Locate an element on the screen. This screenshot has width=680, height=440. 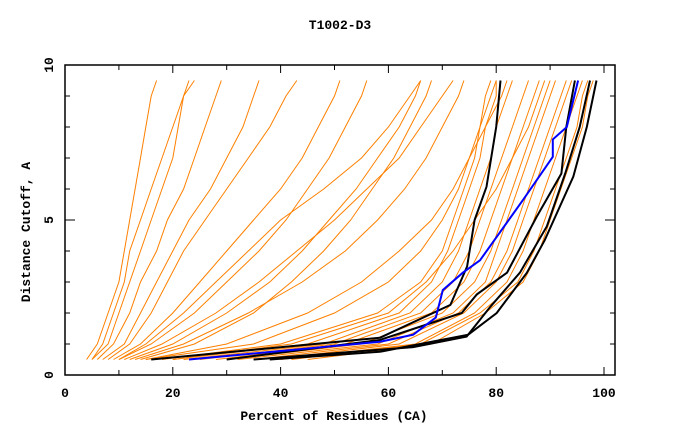
x-tick-label: 60 is located at coordinates (389, 393).